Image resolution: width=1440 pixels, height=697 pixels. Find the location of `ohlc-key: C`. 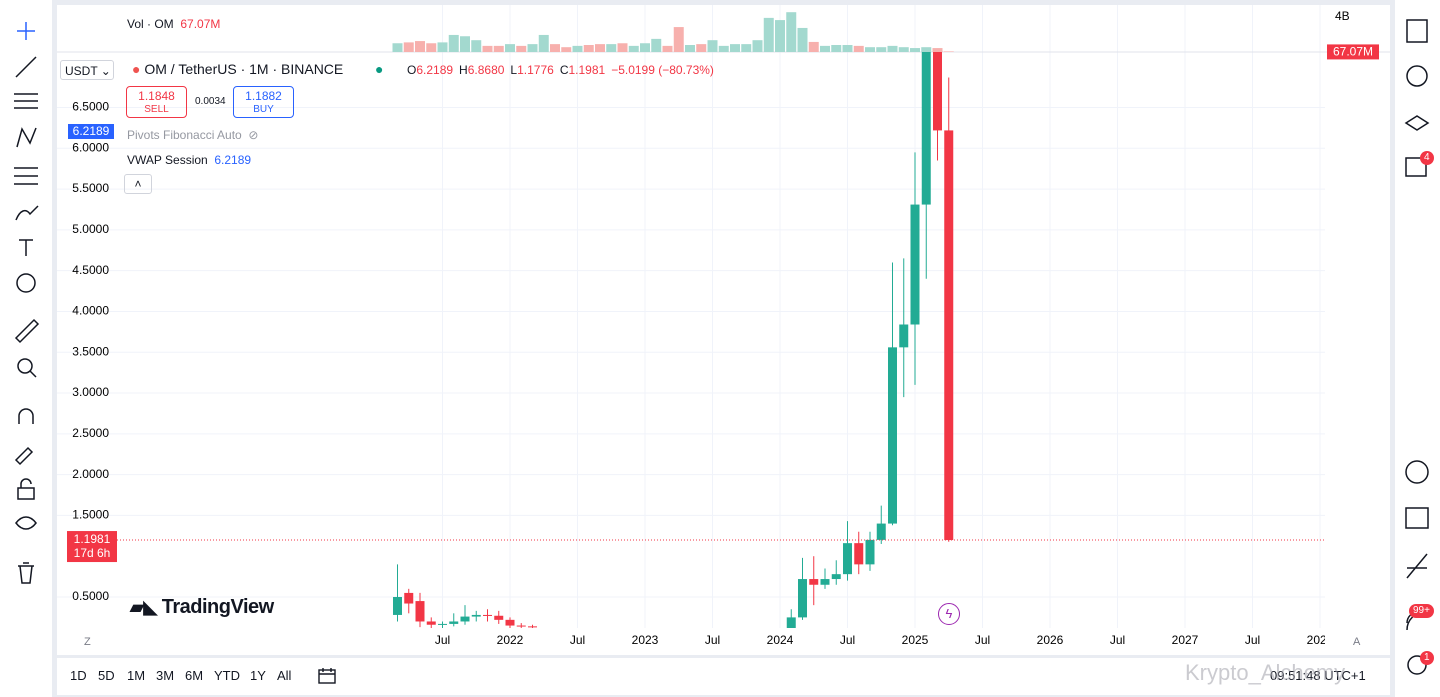

ohlc-key: C is located at coordinates (564, 70).